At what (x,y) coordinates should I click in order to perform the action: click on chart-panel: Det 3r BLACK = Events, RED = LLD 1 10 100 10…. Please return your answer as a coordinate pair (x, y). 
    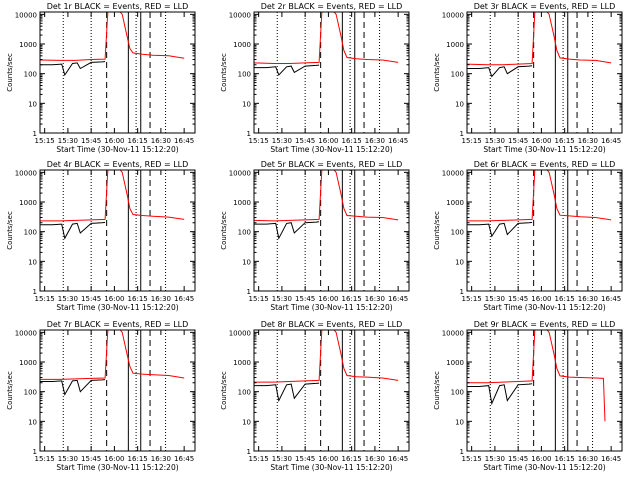
    Looking at the image, I should click on (528, 78).